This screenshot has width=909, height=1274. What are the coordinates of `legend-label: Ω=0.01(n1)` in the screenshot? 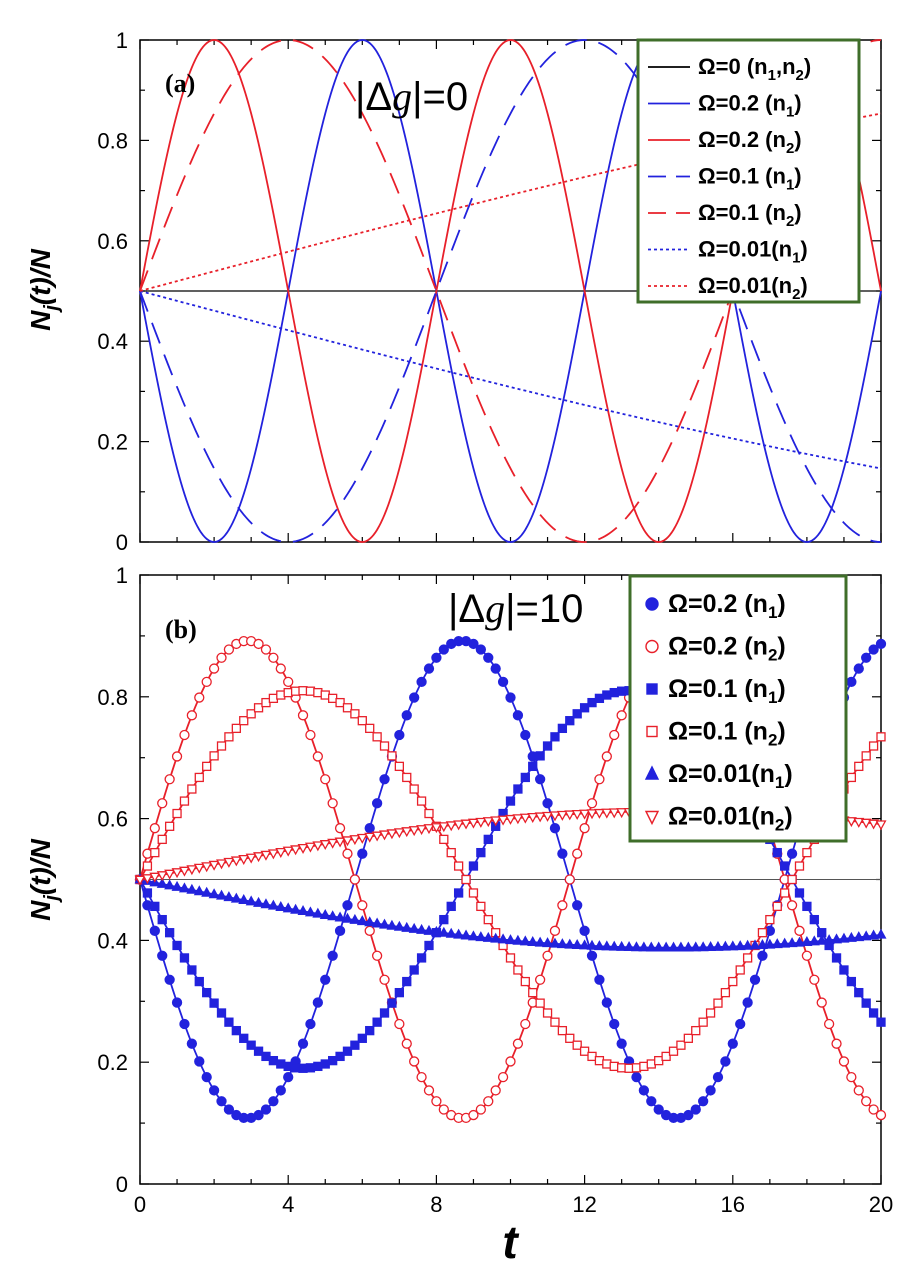 It's located at (753, 252).